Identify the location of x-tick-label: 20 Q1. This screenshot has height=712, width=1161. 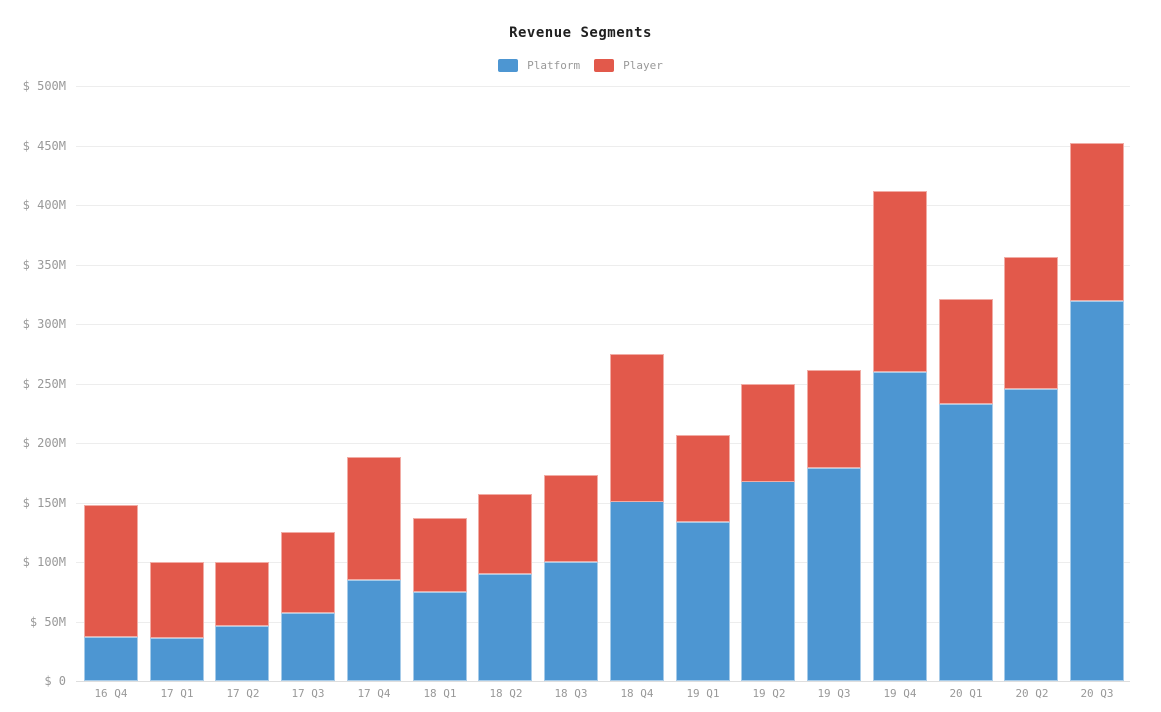
(966, 693).